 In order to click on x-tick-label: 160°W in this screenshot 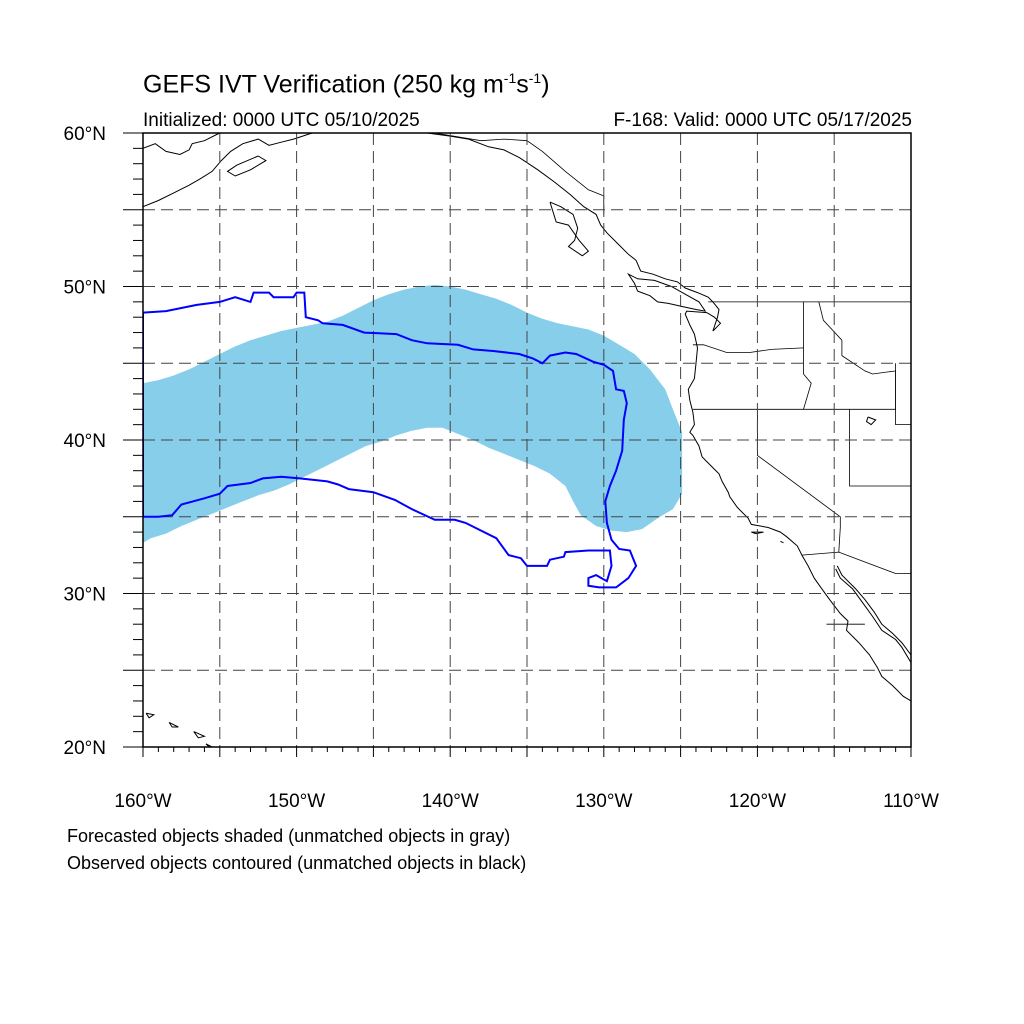, I will do `click(142, 801)`.